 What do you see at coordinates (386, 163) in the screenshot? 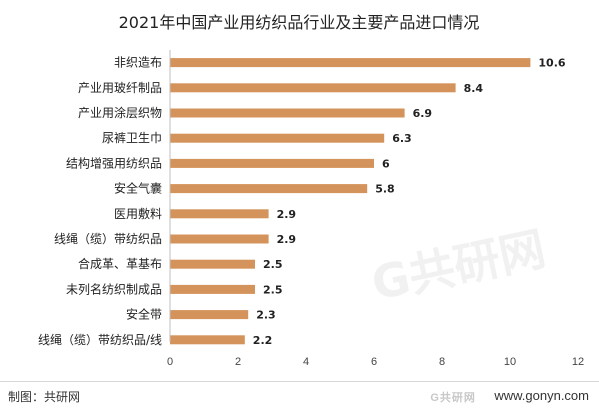
I see `bar-value-label: 6` at bounding box center [386, 163].